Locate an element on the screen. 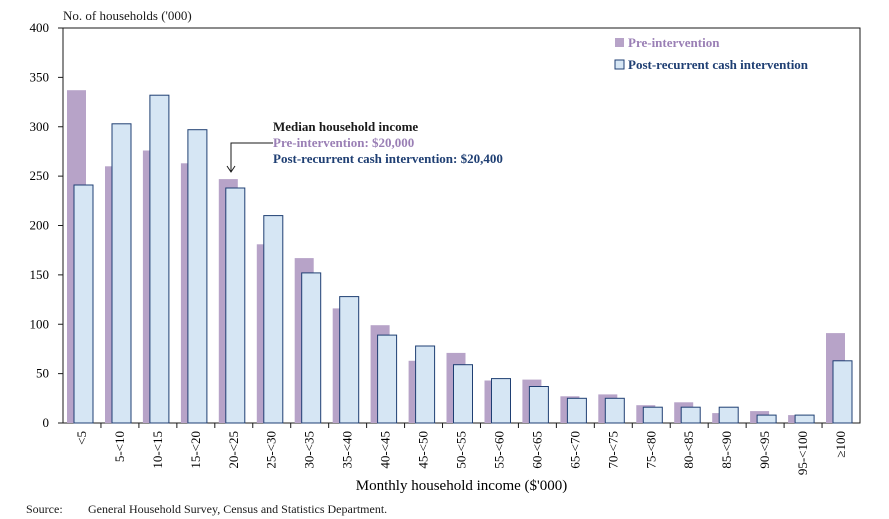 This screenshot has height=519, width=889. x-tick-label: 5-<10 is located at coordinates (119, 446).